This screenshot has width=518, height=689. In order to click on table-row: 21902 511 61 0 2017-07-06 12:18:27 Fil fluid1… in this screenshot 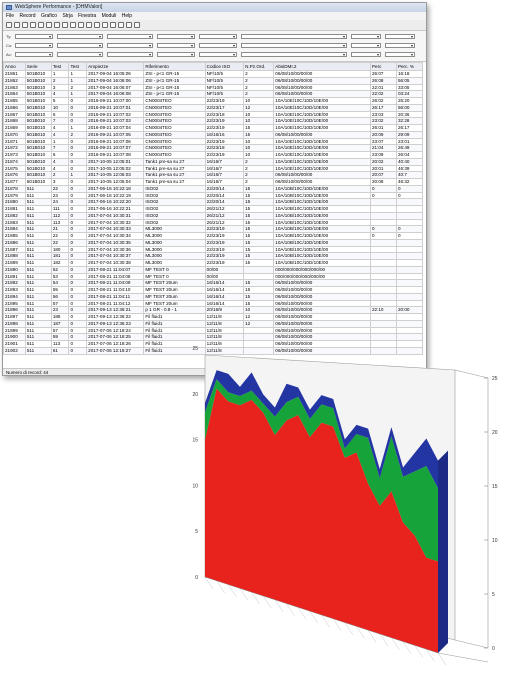, I will do `click(213, 350)`.